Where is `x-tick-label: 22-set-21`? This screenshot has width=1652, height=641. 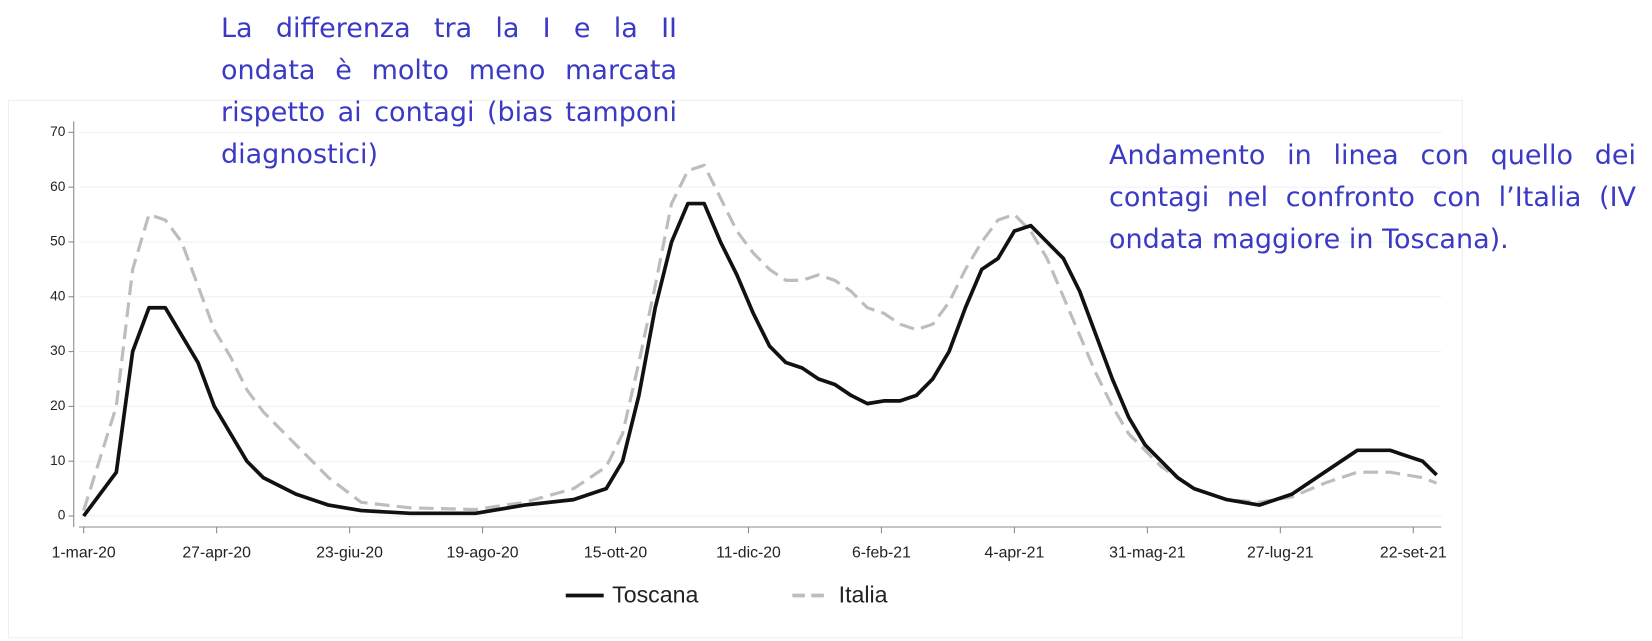 x-tick-label: 22-set-21 is located at coordinates (1413, 553).